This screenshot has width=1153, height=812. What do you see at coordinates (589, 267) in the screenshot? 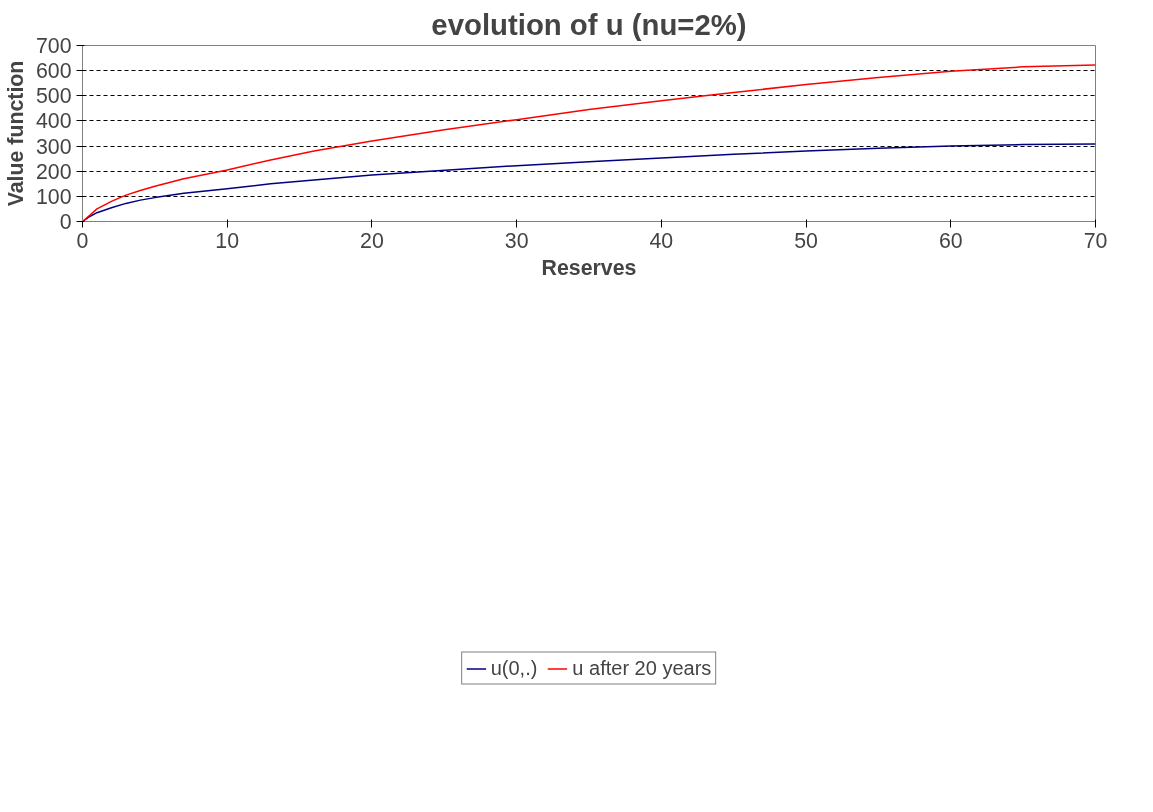
I see `x-axis-title: Reserves` at bounding box center [589, 267].